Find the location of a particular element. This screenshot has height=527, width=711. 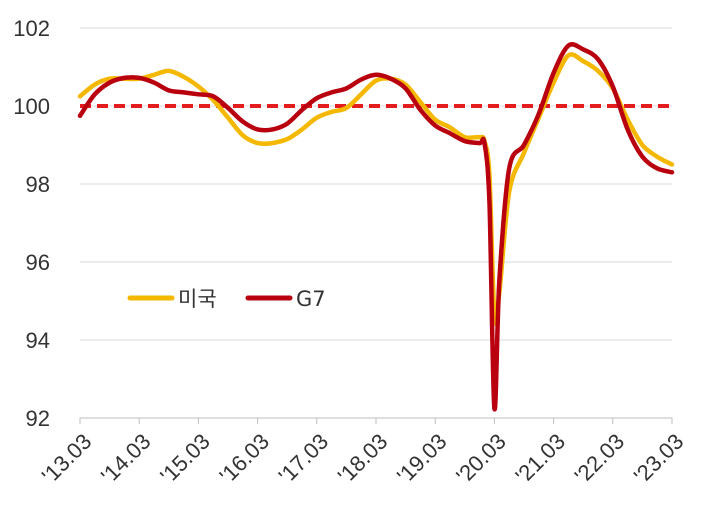

x-tick-label: '16.03 is located at coordinates (244, 459).